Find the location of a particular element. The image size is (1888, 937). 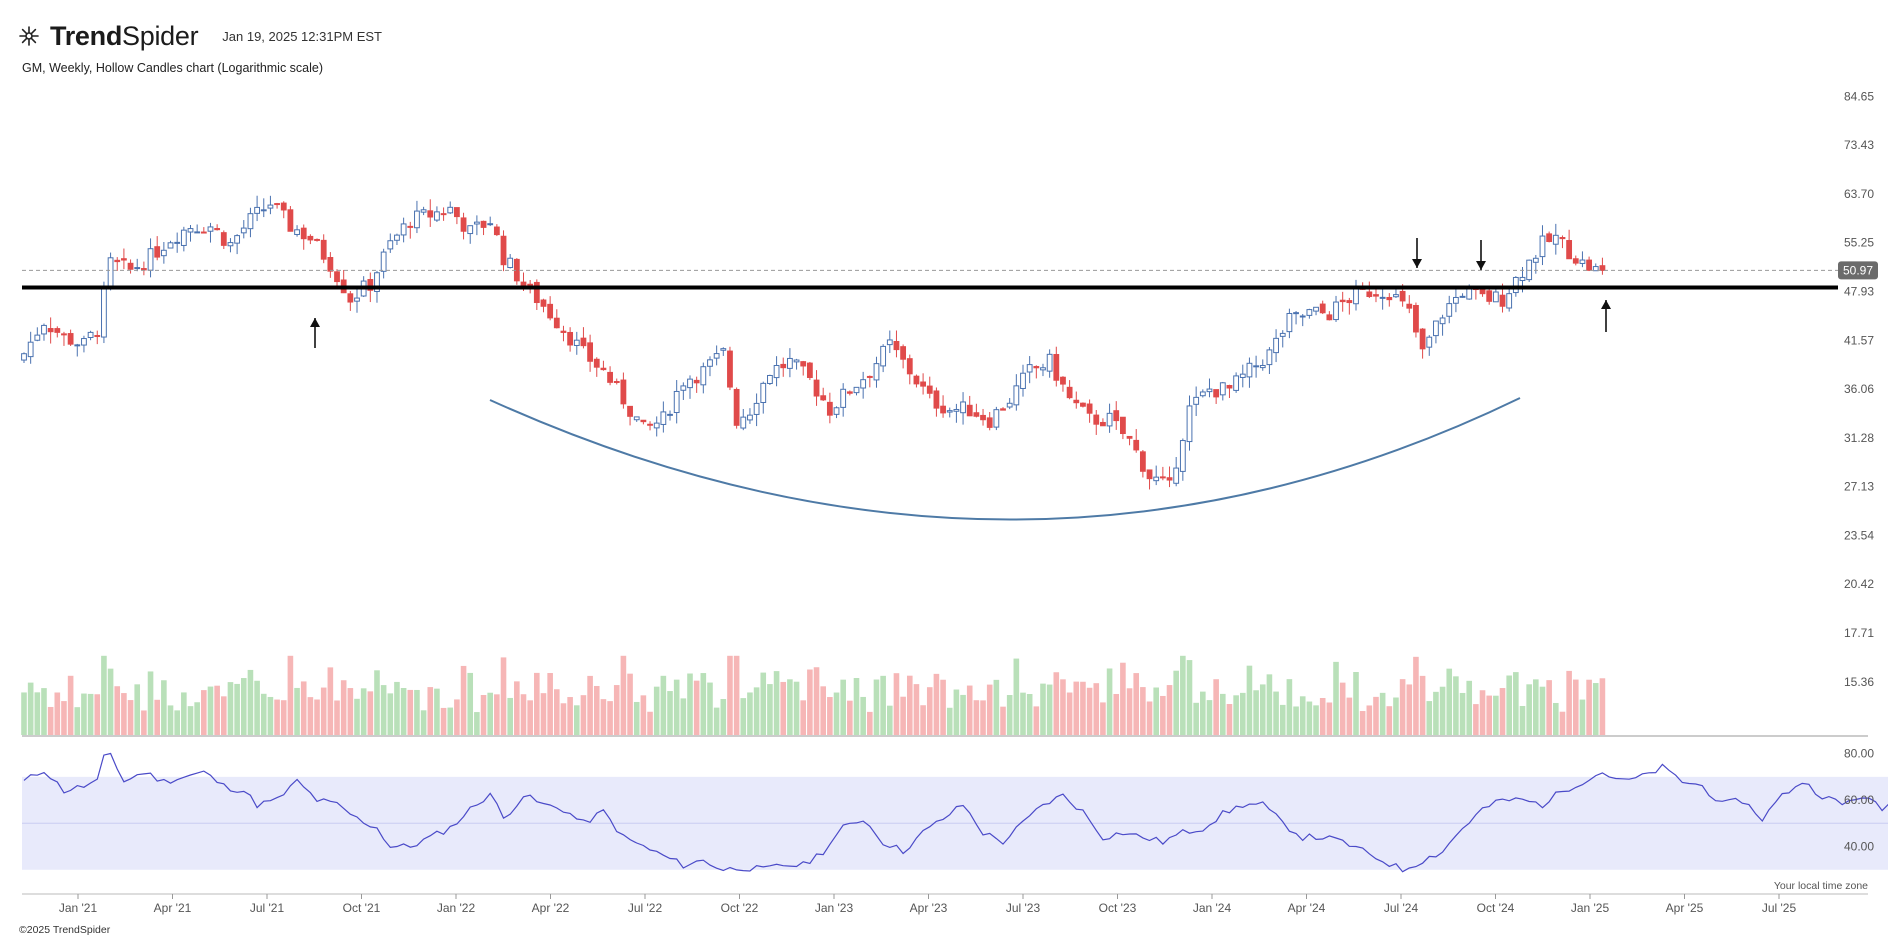

time-tick-label: Jul '25 is located at coordinates (1779, 908).